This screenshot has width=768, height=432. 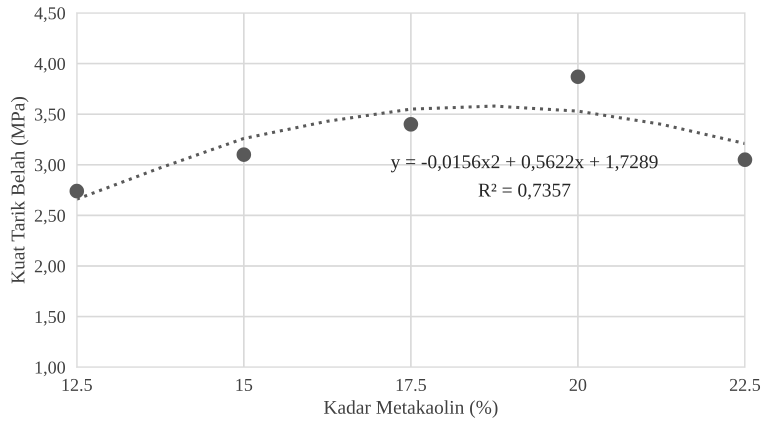 I want to click on x-axis-title: Kadar Metakaolin (%), so click(x=411, y=409).